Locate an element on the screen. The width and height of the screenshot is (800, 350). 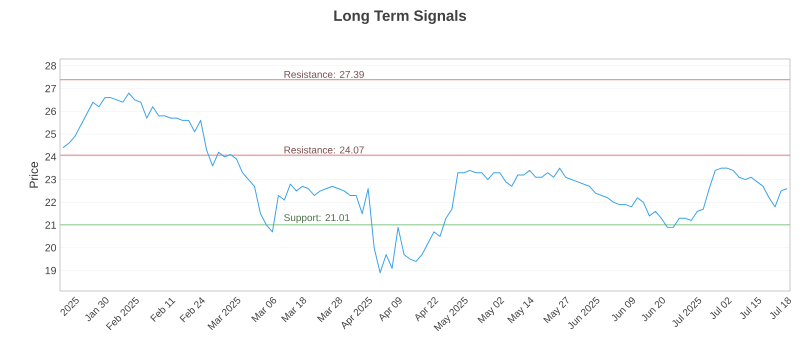
y-tick-label: 24 is located at coordinates (50, 156).